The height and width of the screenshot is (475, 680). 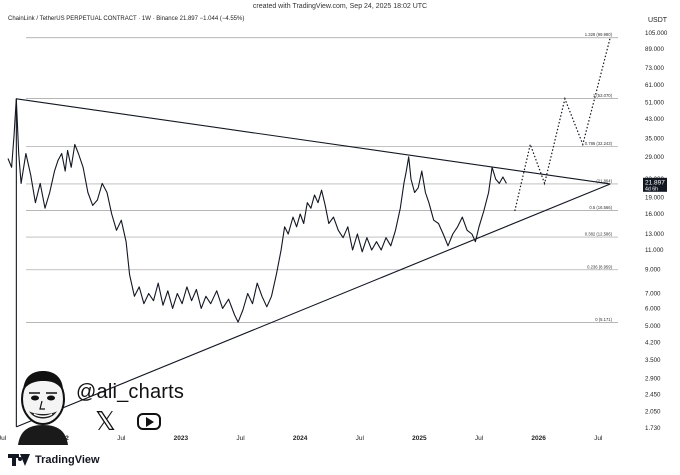 What do you see at coordinates (19, 460) in the screenshot?
I see `tradingview-logo-icon` at bounding box center [19, 460].